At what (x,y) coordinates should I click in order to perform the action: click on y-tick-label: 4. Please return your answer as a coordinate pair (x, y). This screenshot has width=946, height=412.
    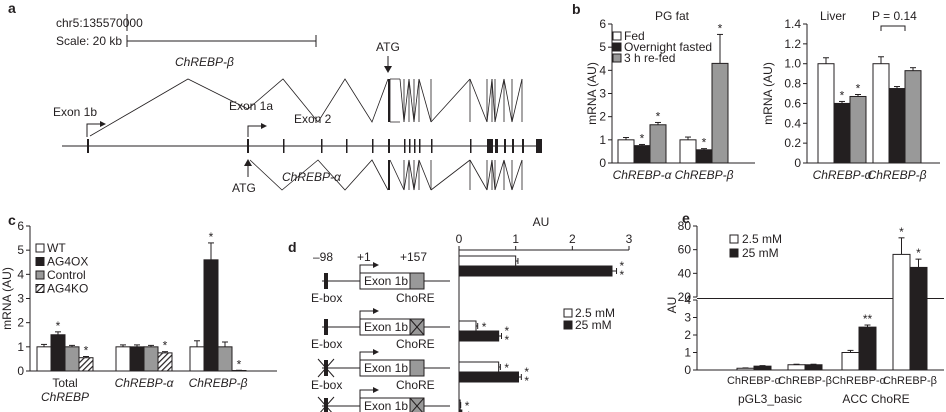
    Looking at the image, I should click on (687, 300).